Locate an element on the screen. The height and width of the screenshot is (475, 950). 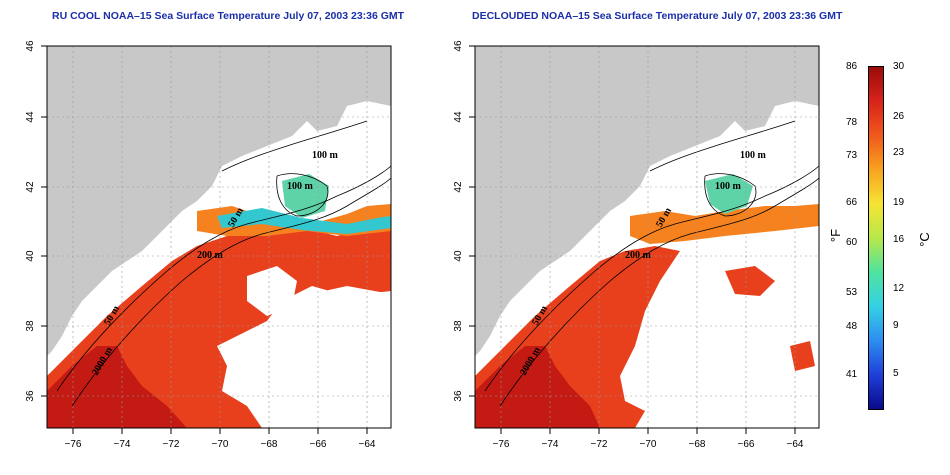
fahrenheit-unit-label: °F is located at coordinates (836, 235).